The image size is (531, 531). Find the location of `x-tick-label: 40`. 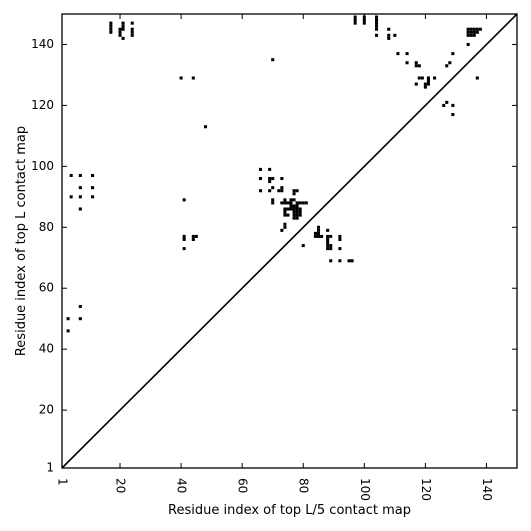

x-tick-label: 40 is located at coordinates (182, 485).